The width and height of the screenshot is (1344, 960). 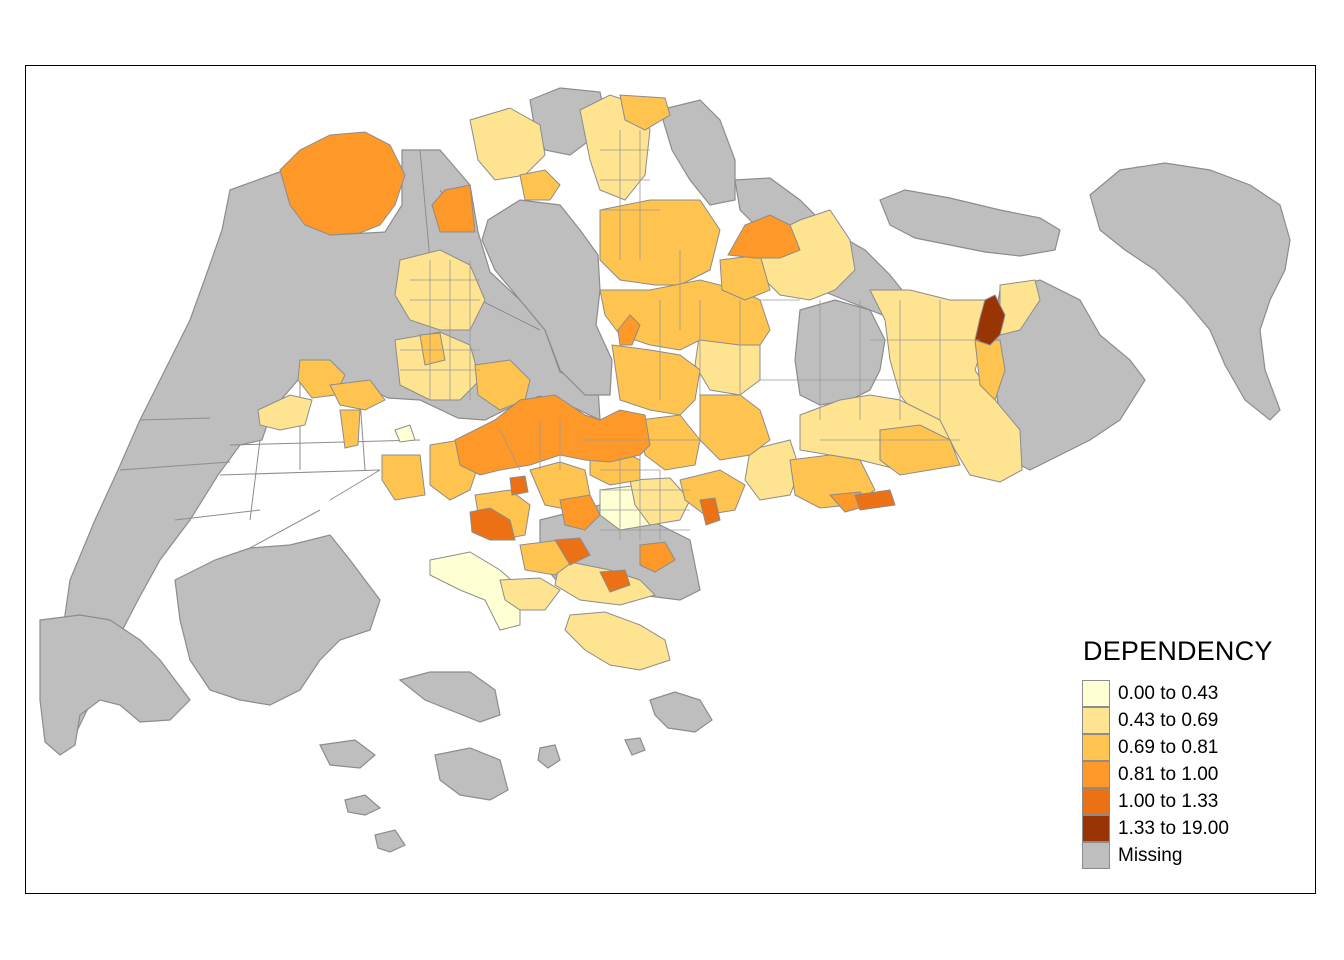 What do you see at coordinates (1168, 774) in the screenshot?
I see `legend-label-4: 0.81 to 1.00` at bounding box center [1168, 774].